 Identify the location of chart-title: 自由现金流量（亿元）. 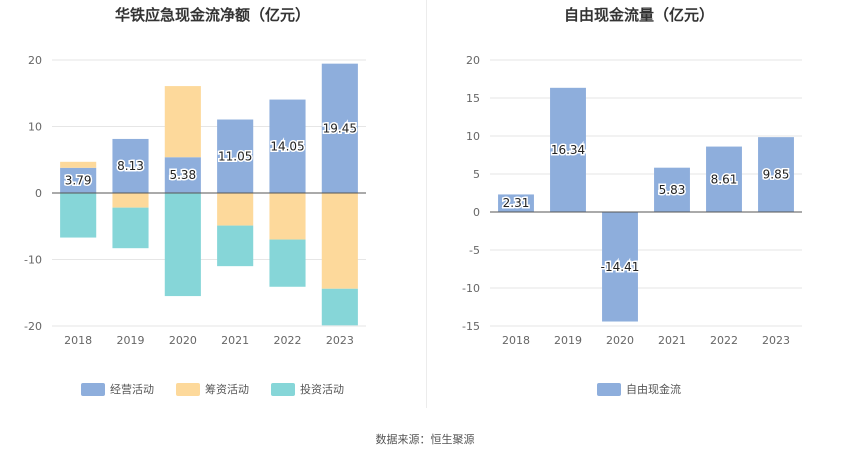
(638, 15).